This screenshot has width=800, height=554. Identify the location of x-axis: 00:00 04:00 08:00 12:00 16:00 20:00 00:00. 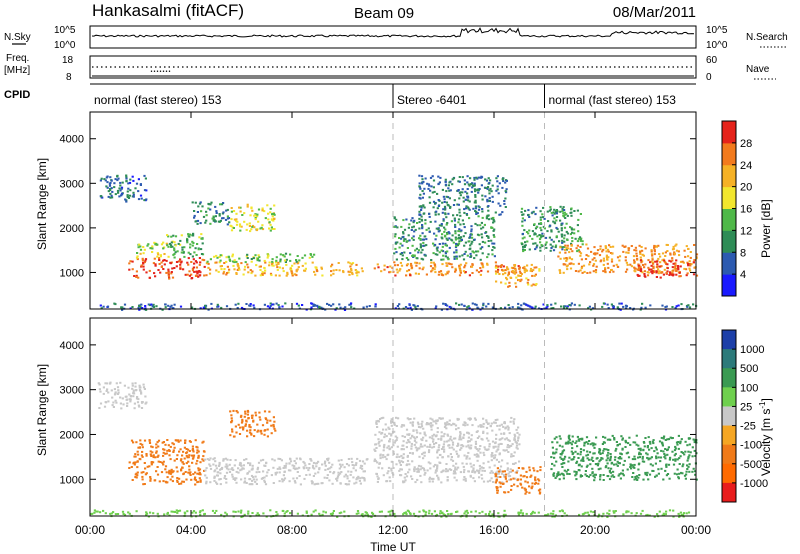
(393, 530).